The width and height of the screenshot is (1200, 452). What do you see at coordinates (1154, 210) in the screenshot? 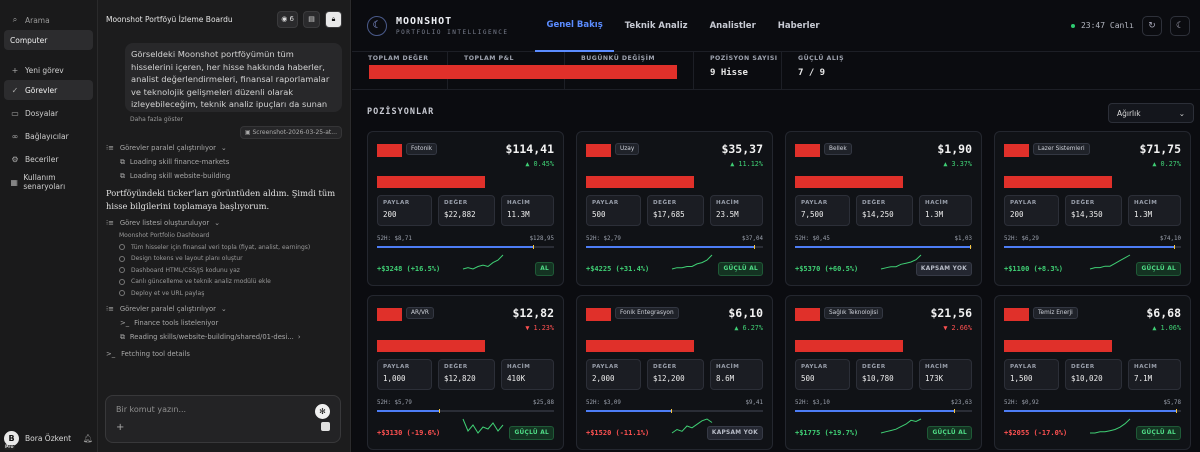
I see `metric-volume: HACİM 1.3M` at bounding box center [1154, 210].